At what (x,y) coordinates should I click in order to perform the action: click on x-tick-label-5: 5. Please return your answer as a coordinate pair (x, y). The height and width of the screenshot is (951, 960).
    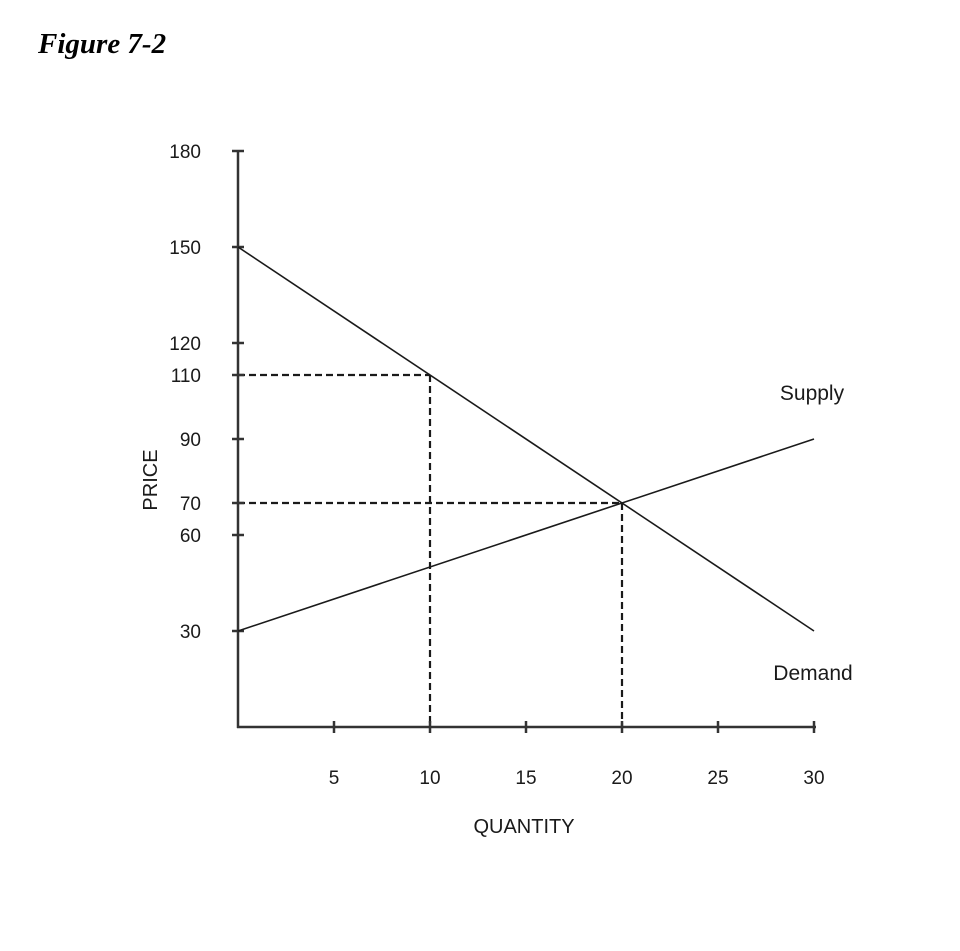
    Looking at the image, I should click on (334, 778).